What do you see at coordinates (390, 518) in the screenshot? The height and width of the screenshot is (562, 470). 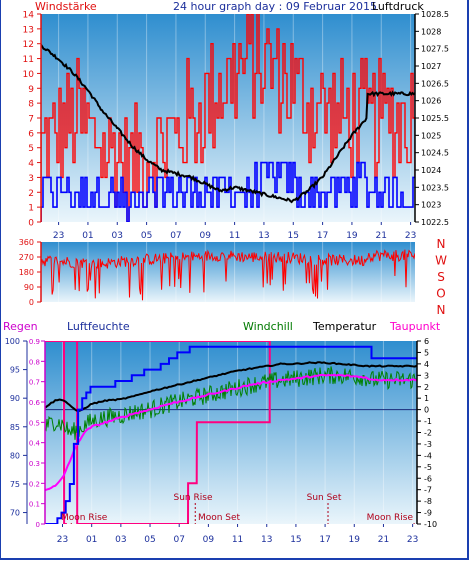 I see `event-label: Moon Rise` at bounding box center [390, 518].